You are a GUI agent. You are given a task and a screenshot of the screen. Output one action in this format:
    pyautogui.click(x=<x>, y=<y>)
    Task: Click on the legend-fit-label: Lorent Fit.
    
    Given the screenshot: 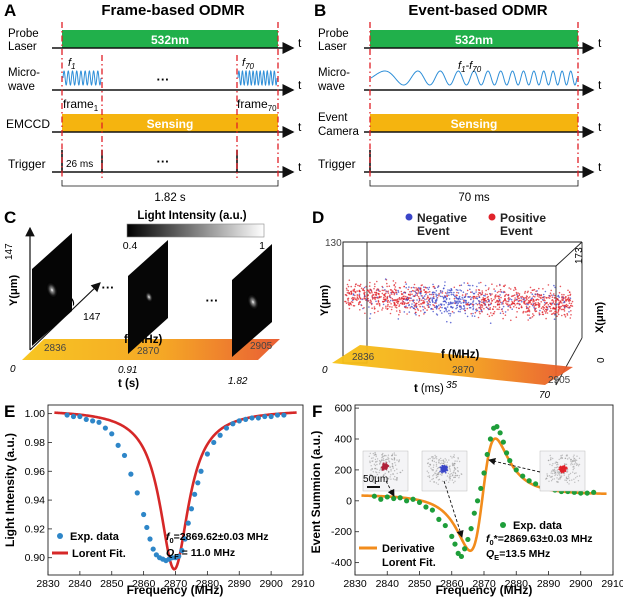 What is the action you would take?
    pyautogui.click(x=99, y=554)
    